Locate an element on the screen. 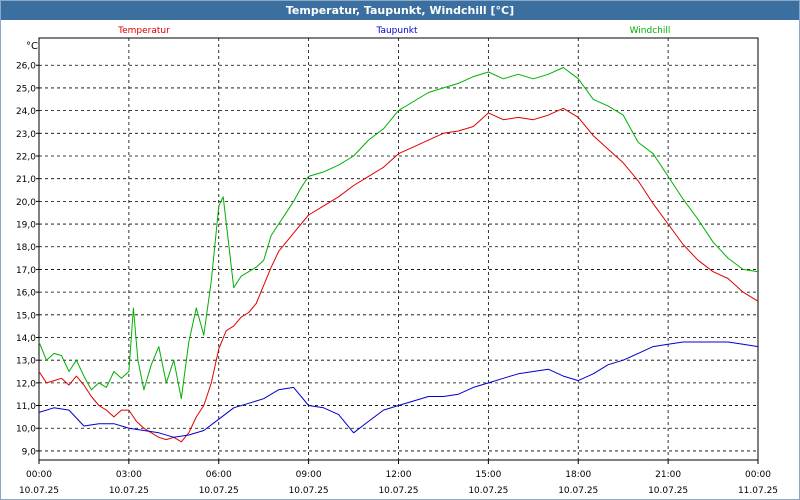  x-tick-time: 21:00 is located at coordinates (668, 475).